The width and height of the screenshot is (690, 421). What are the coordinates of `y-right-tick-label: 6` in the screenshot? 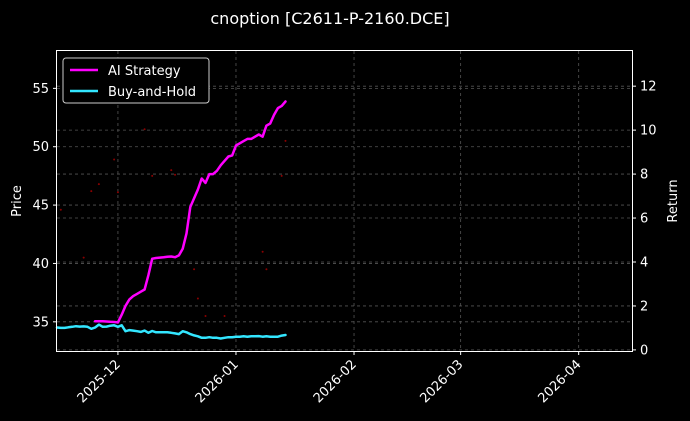 It's located at (644, 219).